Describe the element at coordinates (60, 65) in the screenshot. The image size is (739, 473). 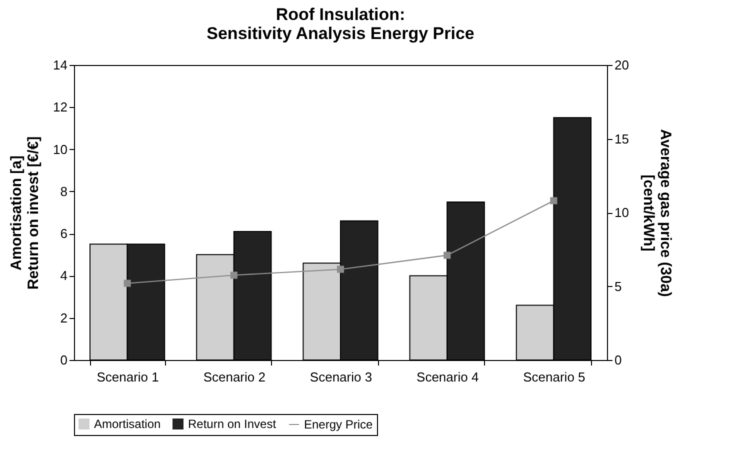
I see `y-tick-label: 14` at that location.